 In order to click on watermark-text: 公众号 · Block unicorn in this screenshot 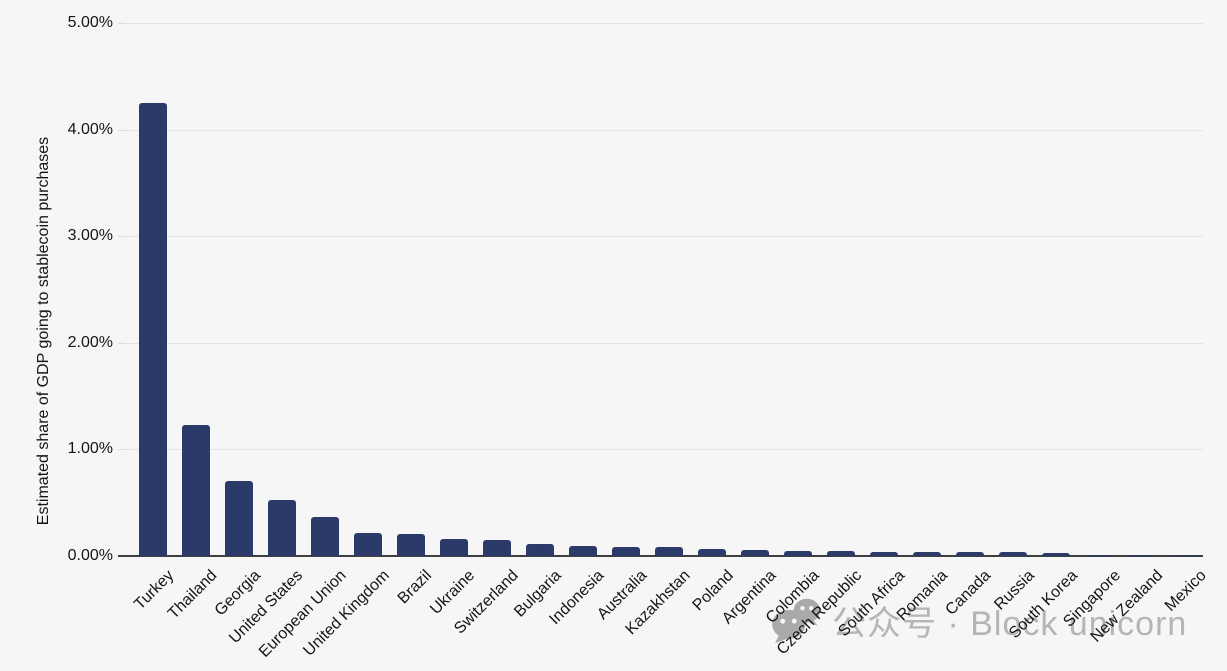, I will do `click(1010, 623)`.